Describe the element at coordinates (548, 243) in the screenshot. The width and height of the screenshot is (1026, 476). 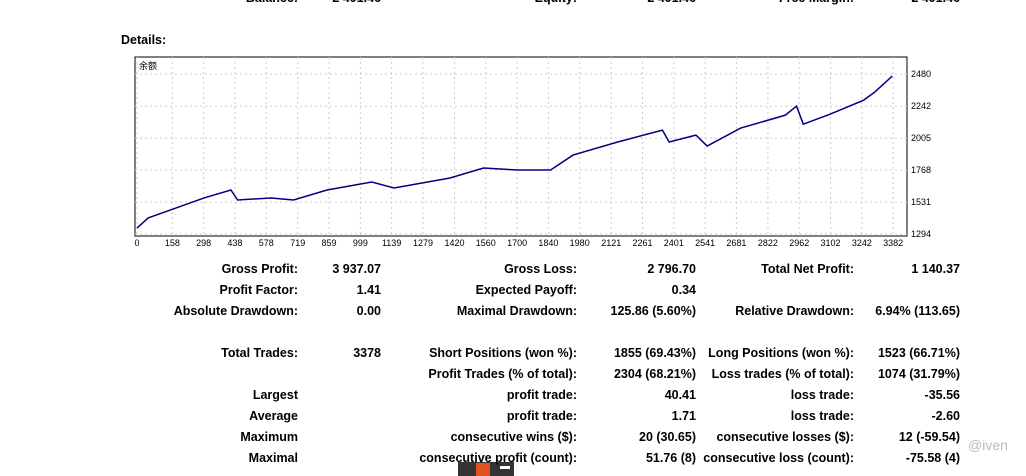
I see `x-tick-label: 1840` at that location.